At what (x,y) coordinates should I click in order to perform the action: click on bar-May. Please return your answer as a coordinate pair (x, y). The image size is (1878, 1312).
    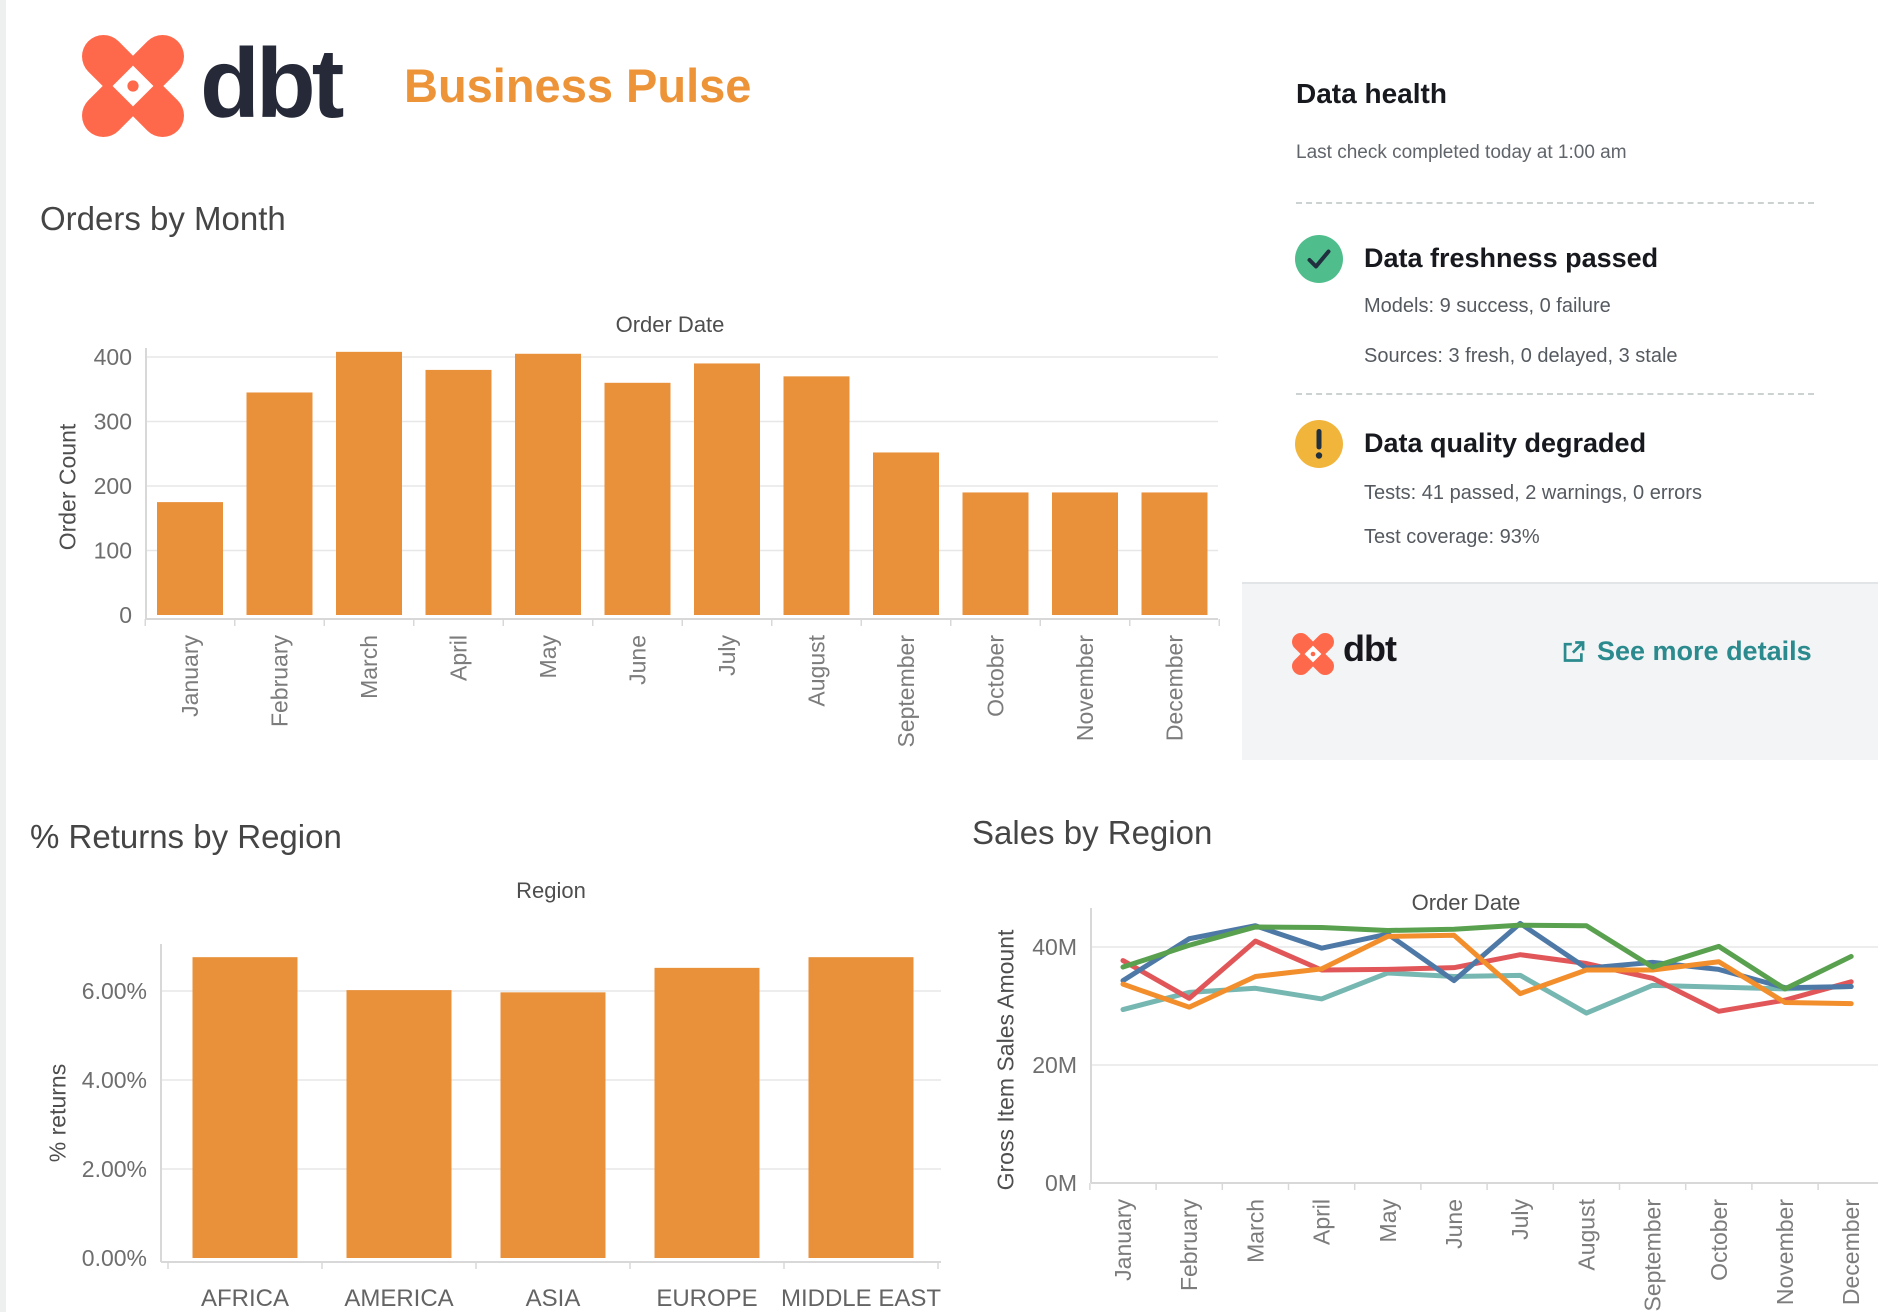
    Looking at the image, I should click on (548, 484).